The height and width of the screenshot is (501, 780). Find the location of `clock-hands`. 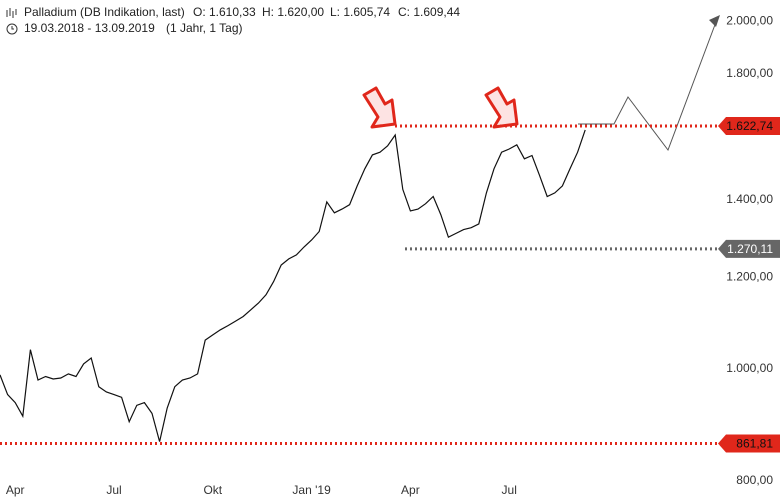

clock-hands is located at coordinates (12, 28).